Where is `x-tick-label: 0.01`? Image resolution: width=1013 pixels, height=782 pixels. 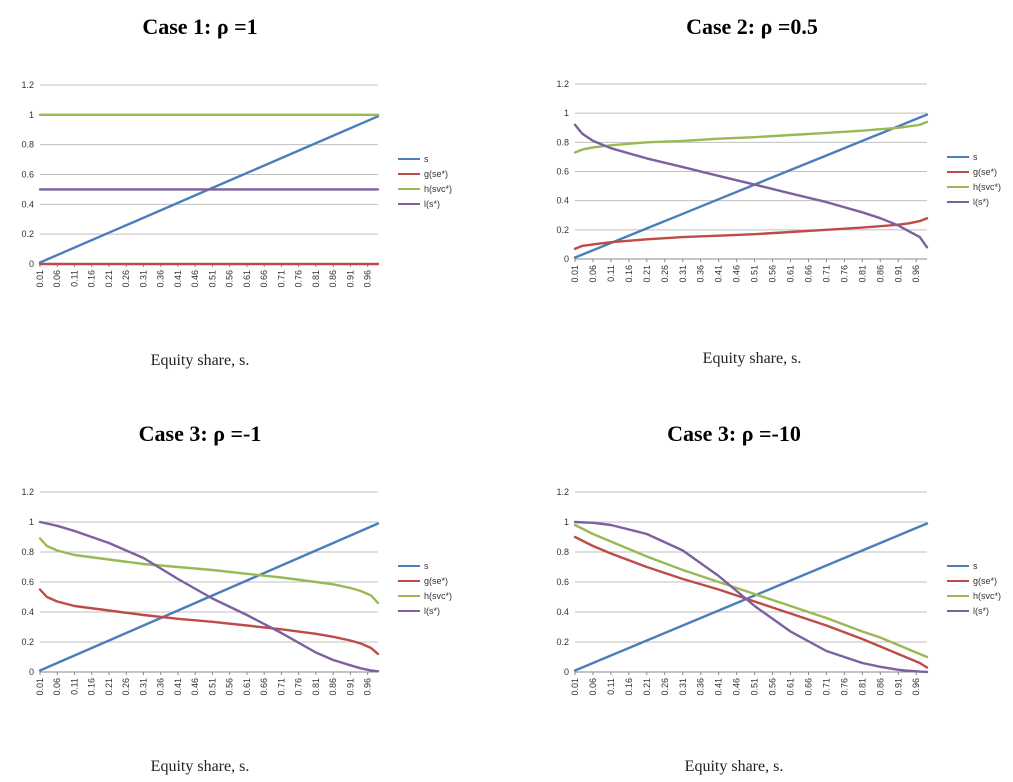 x-tick-label: 0.01 is located at coordinates (575, 687).